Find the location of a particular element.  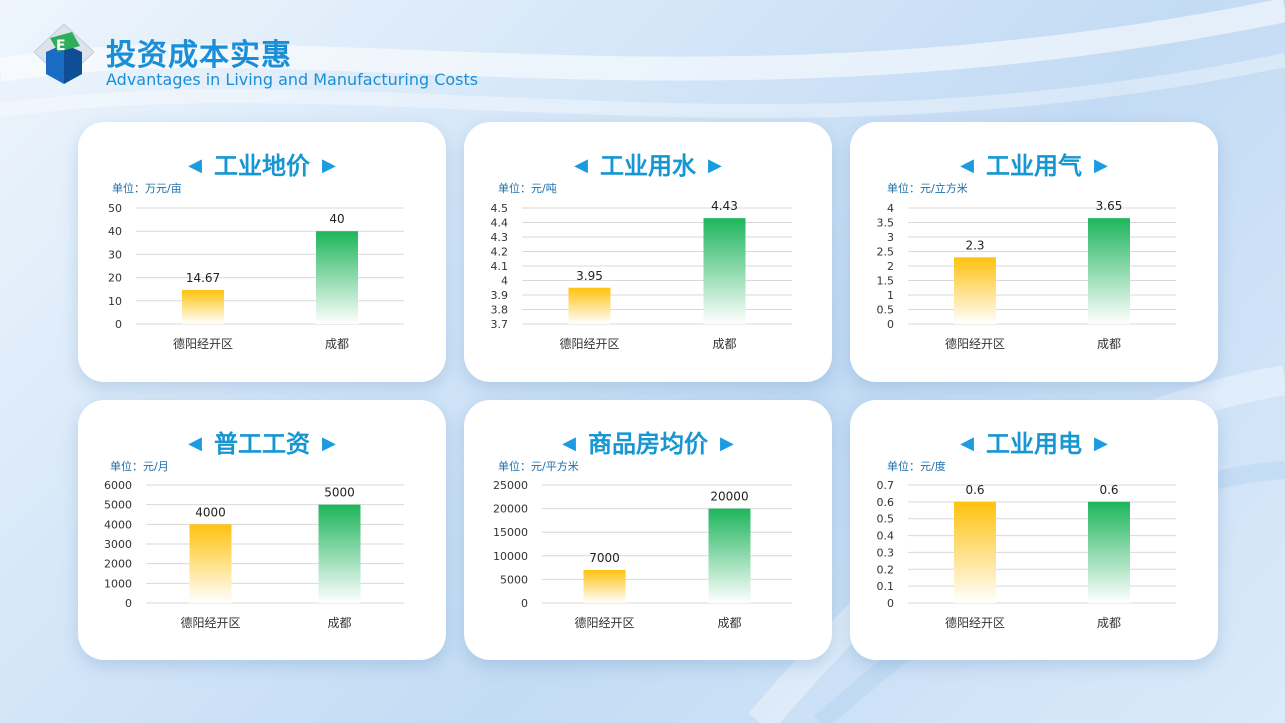

card-title: ◀ 普工工资 ▶ is located at coordinates (262, 441).